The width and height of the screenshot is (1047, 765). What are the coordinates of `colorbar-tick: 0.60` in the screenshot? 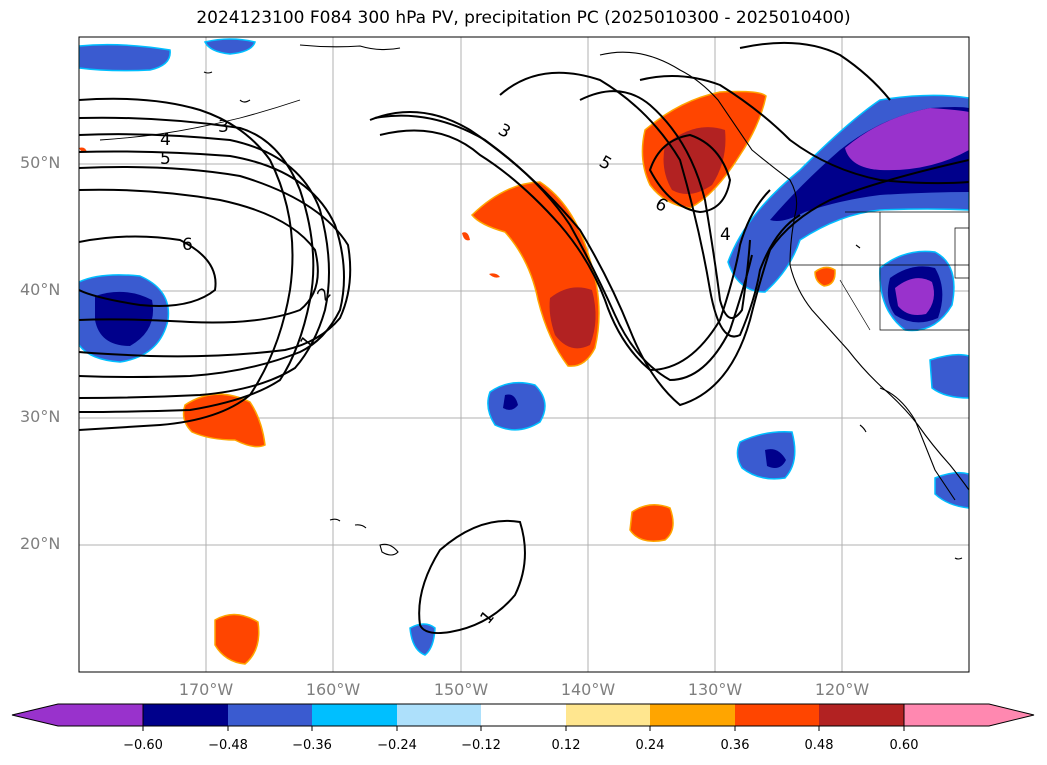 It's located at (904, 745).